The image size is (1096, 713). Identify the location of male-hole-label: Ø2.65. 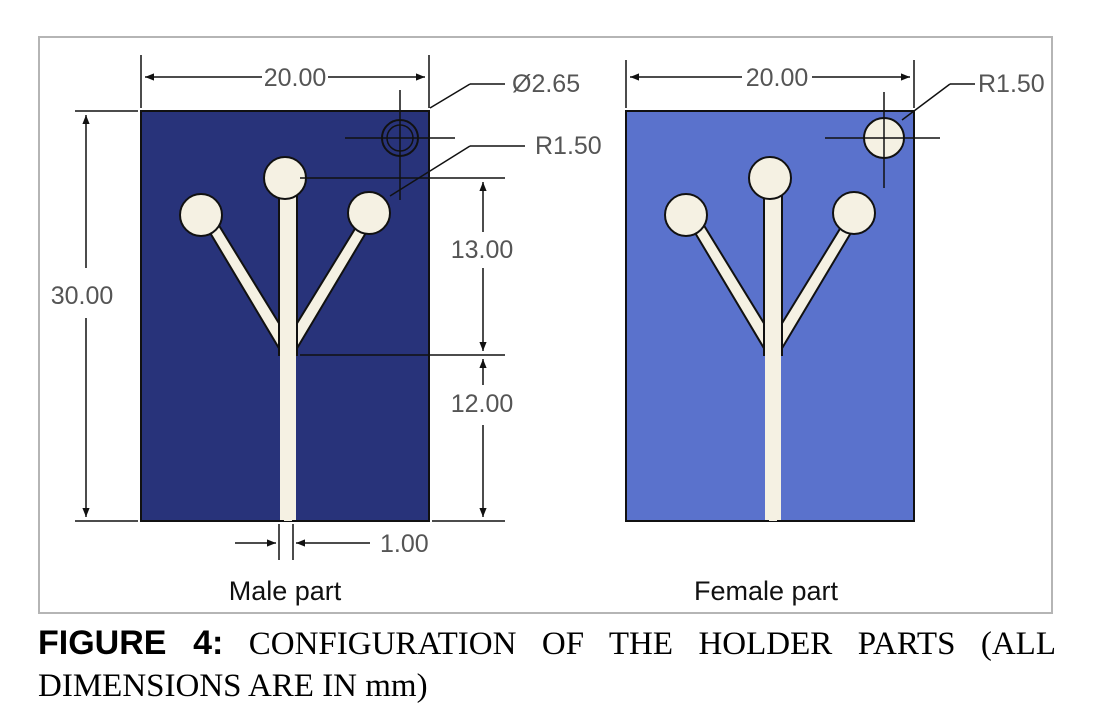
(546, 84).